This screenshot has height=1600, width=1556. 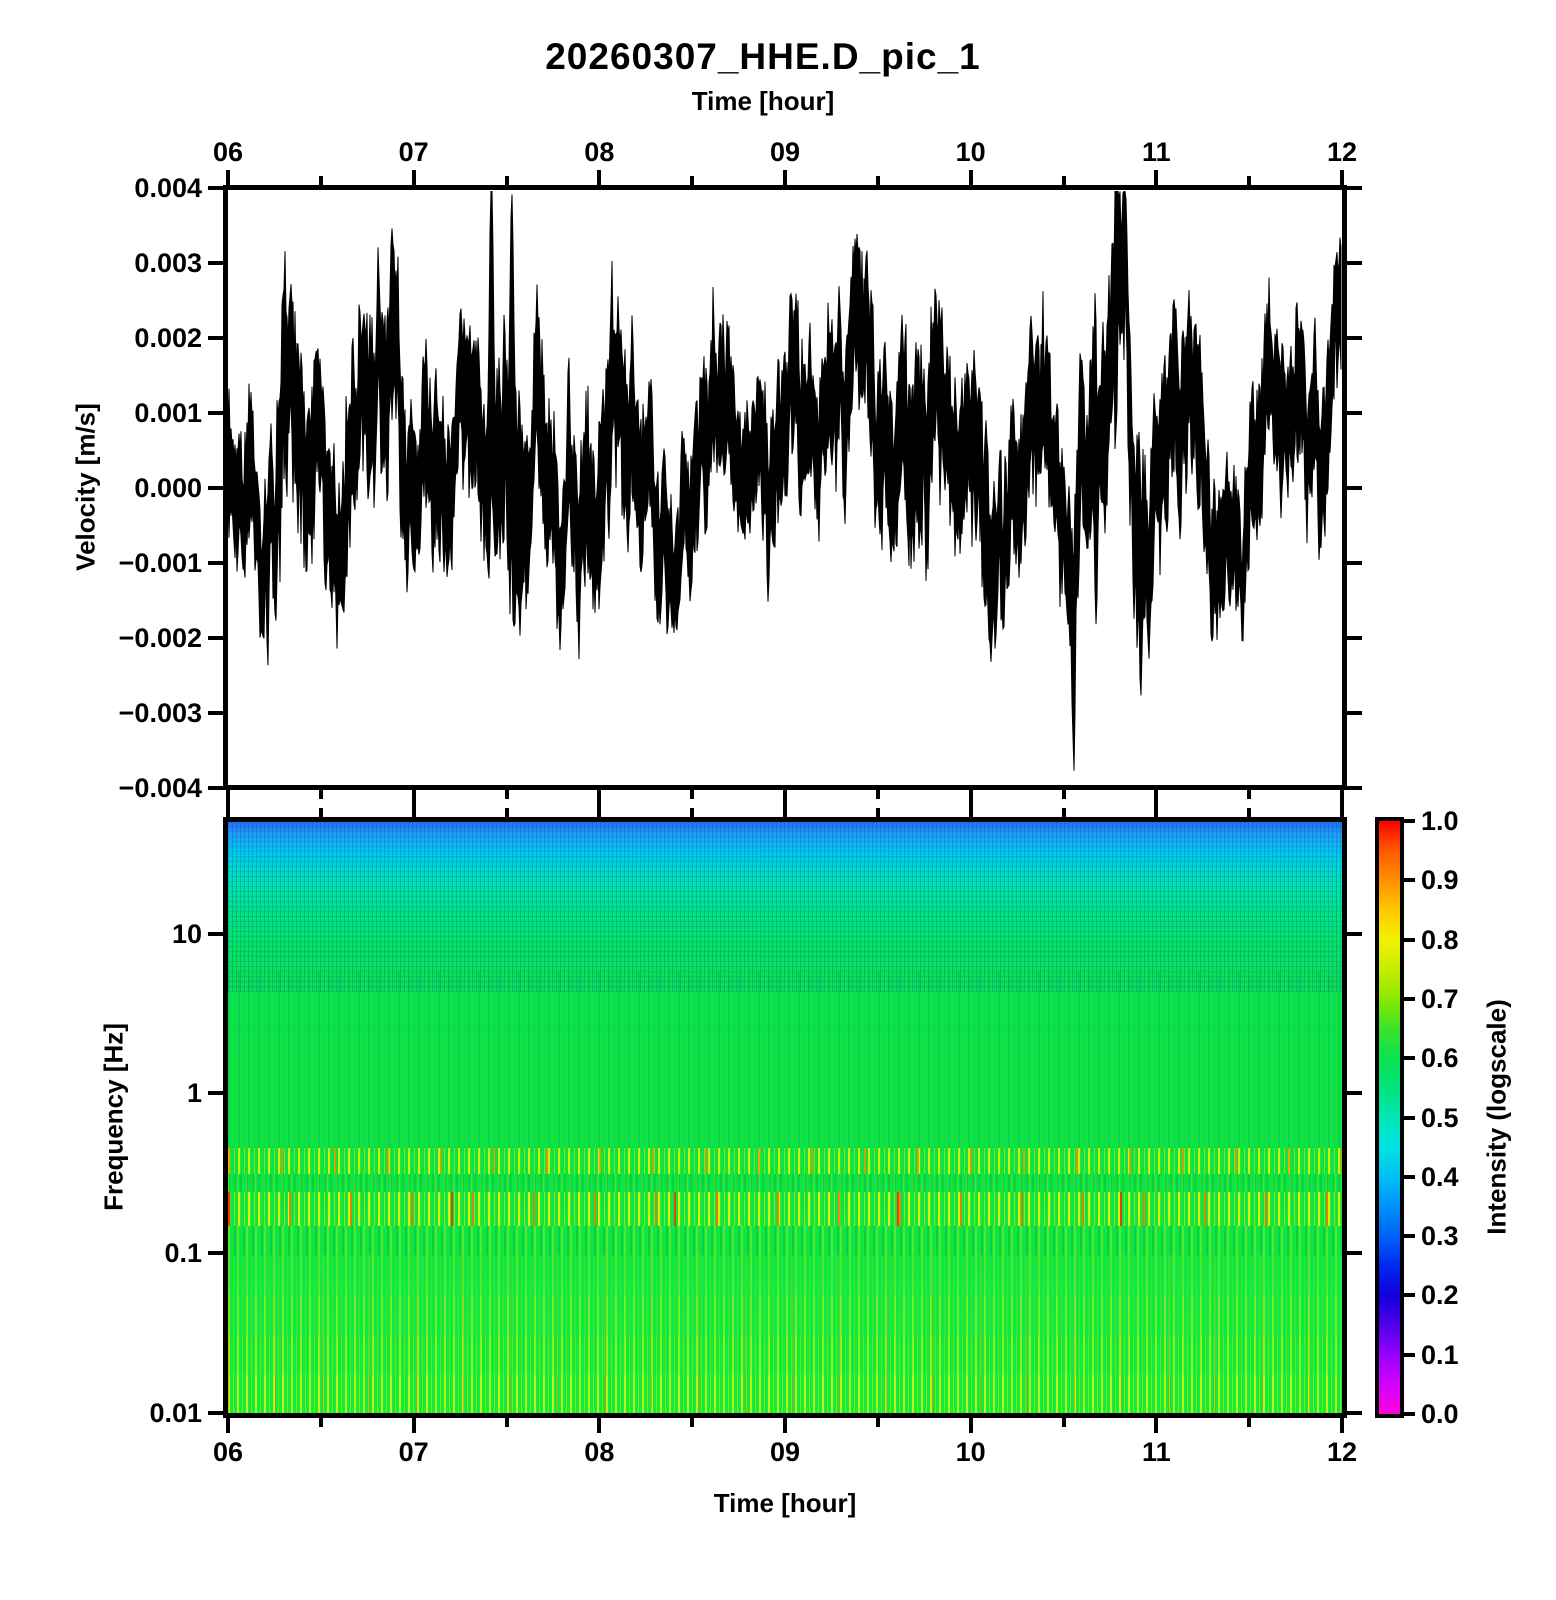 I want to click on spectrogram-faint-stripes, so click(x=785, y=1060).